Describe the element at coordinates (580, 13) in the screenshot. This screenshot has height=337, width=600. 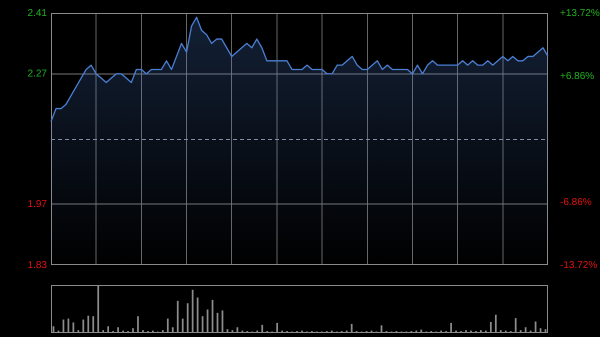
I see `y2-tick-label: +13.72%` at that location.